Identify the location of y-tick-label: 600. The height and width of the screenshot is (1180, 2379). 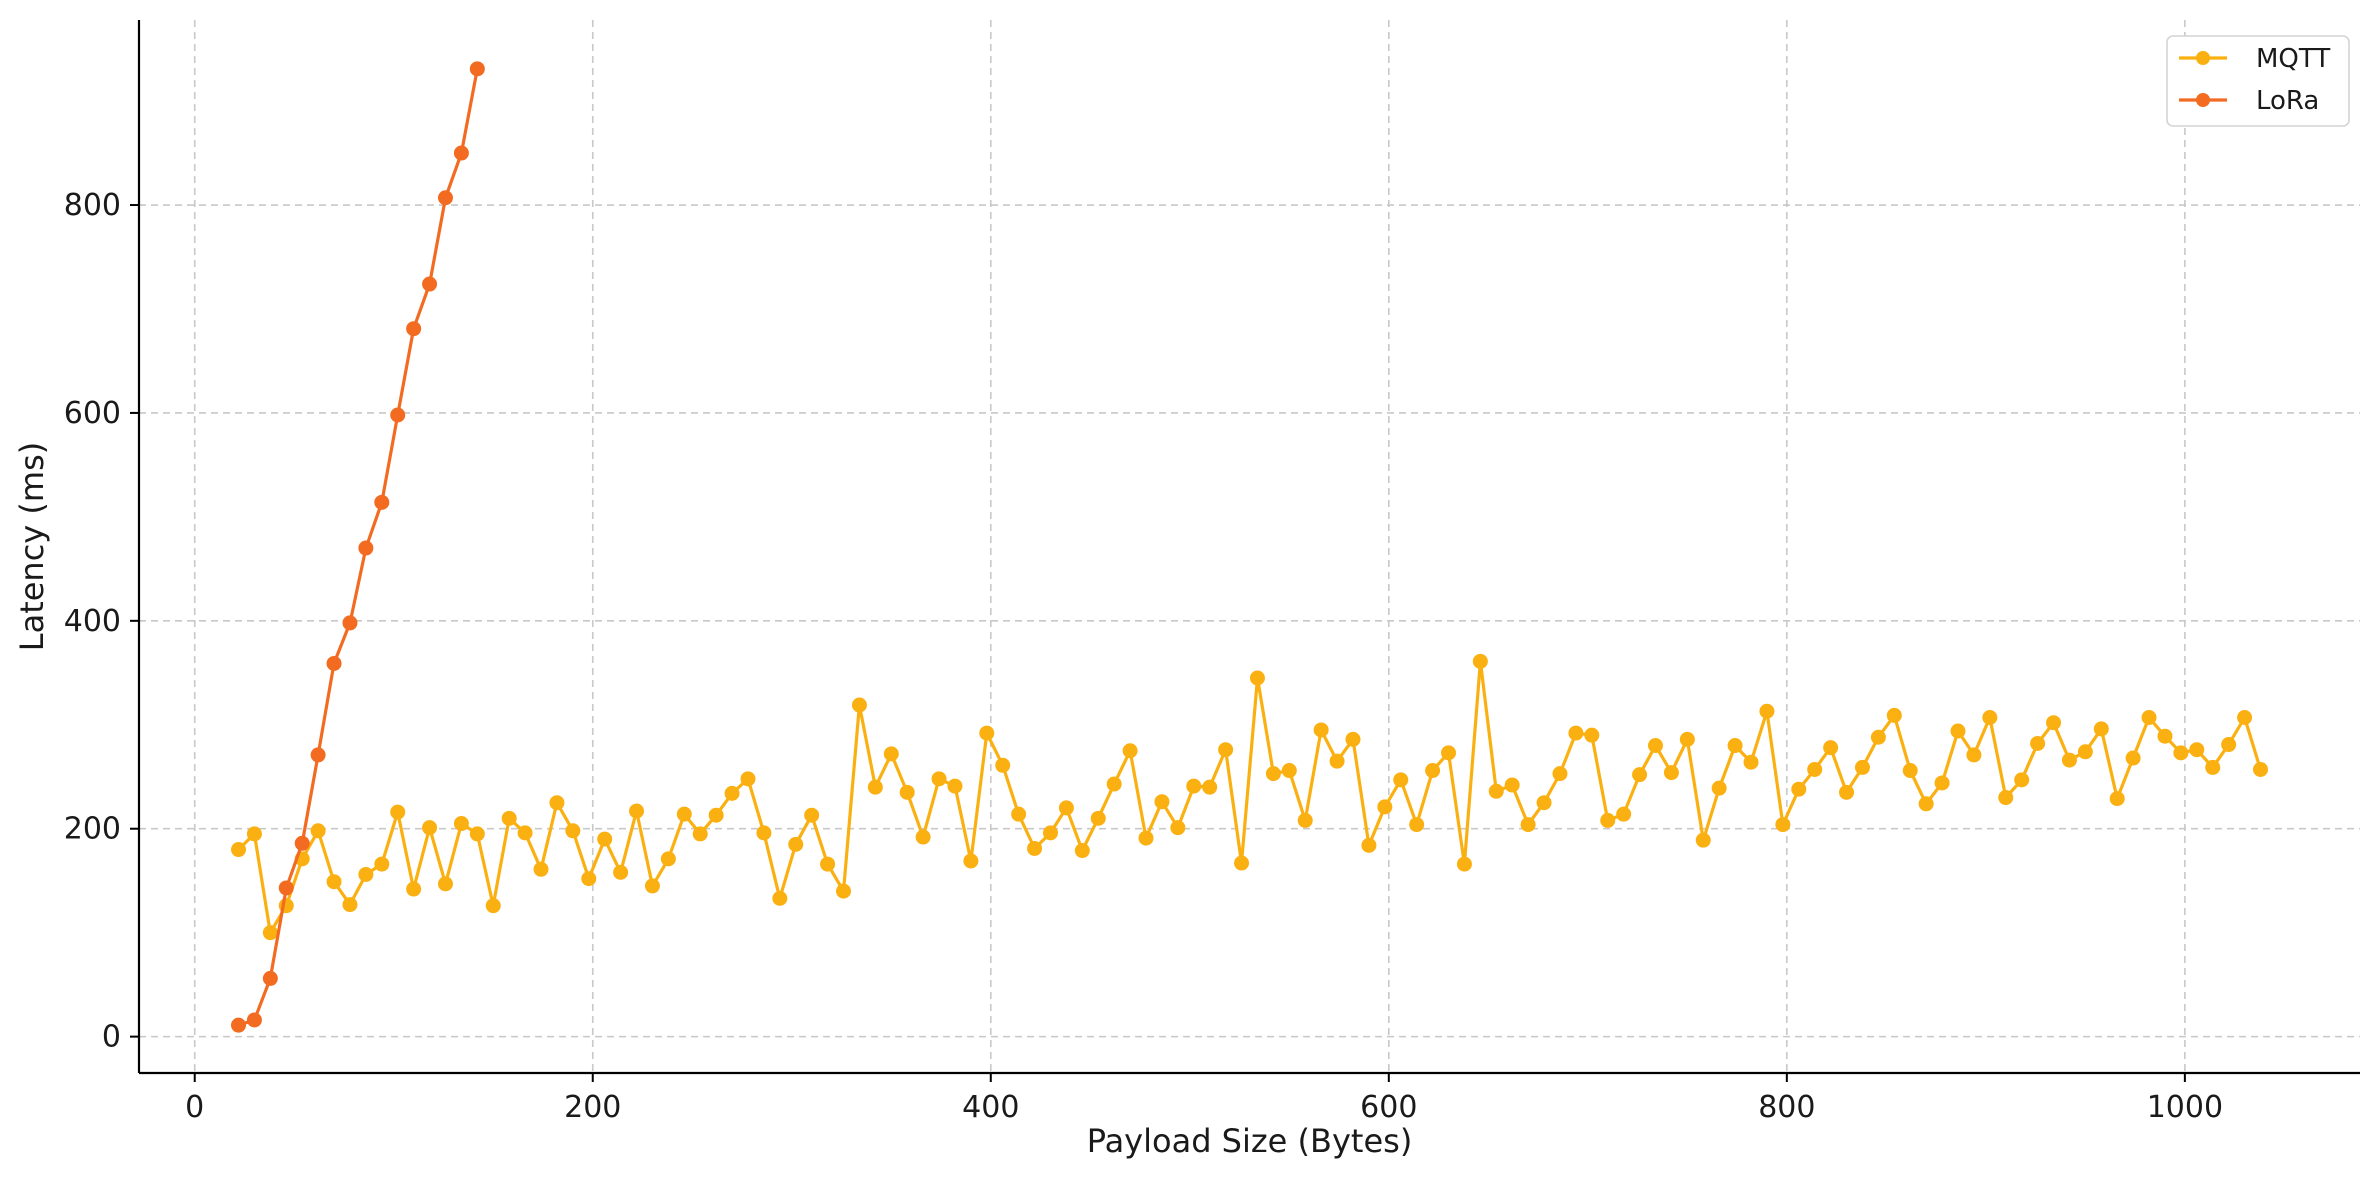
(92, 413).